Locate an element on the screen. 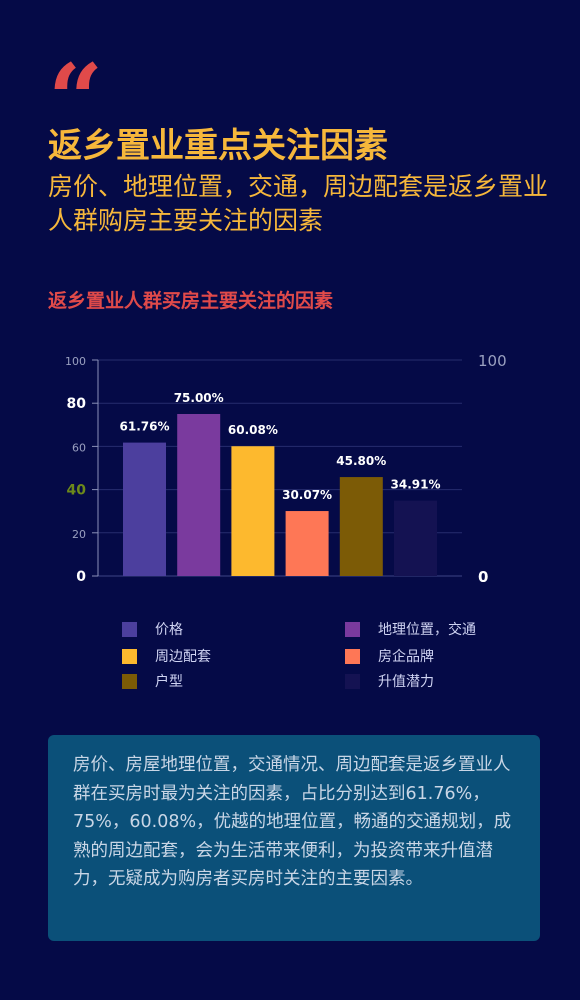 The height and width of the screenshot is (1000, 580). data-label: 30.07% is located at coordinates (307, 495).